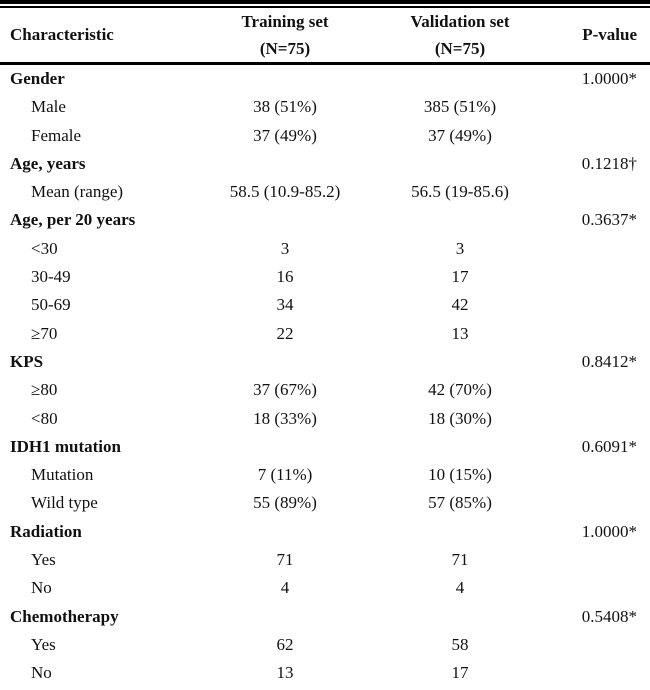 The height and width of the screenshot is (690, 650). What do you see at coordinates (56, 135) in the screenshot?
I see `row-label: Female` at bounding box center [56, 135].